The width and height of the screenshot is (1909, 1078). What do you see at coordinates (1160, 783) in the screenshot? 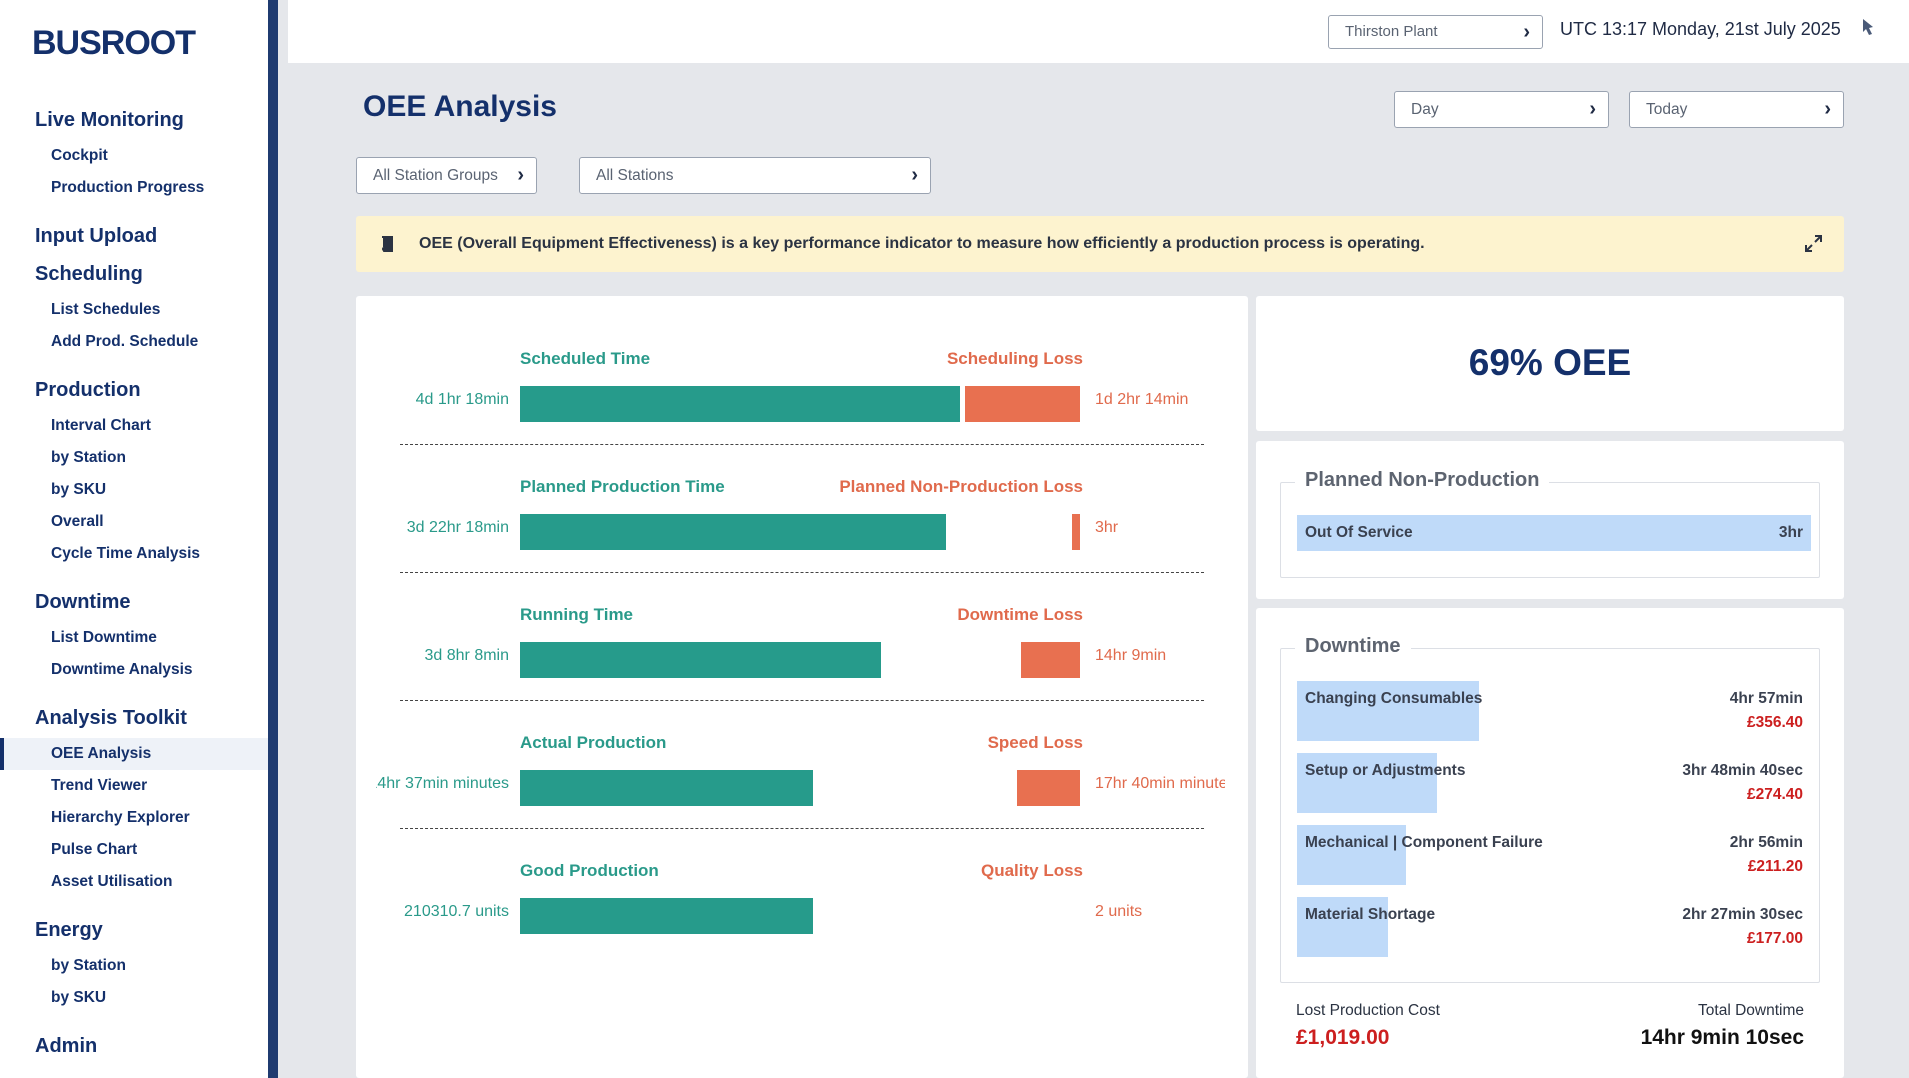
I see `loss-row-loss-value: 17hr 40min minutes` at bounding box center [1160, 783].